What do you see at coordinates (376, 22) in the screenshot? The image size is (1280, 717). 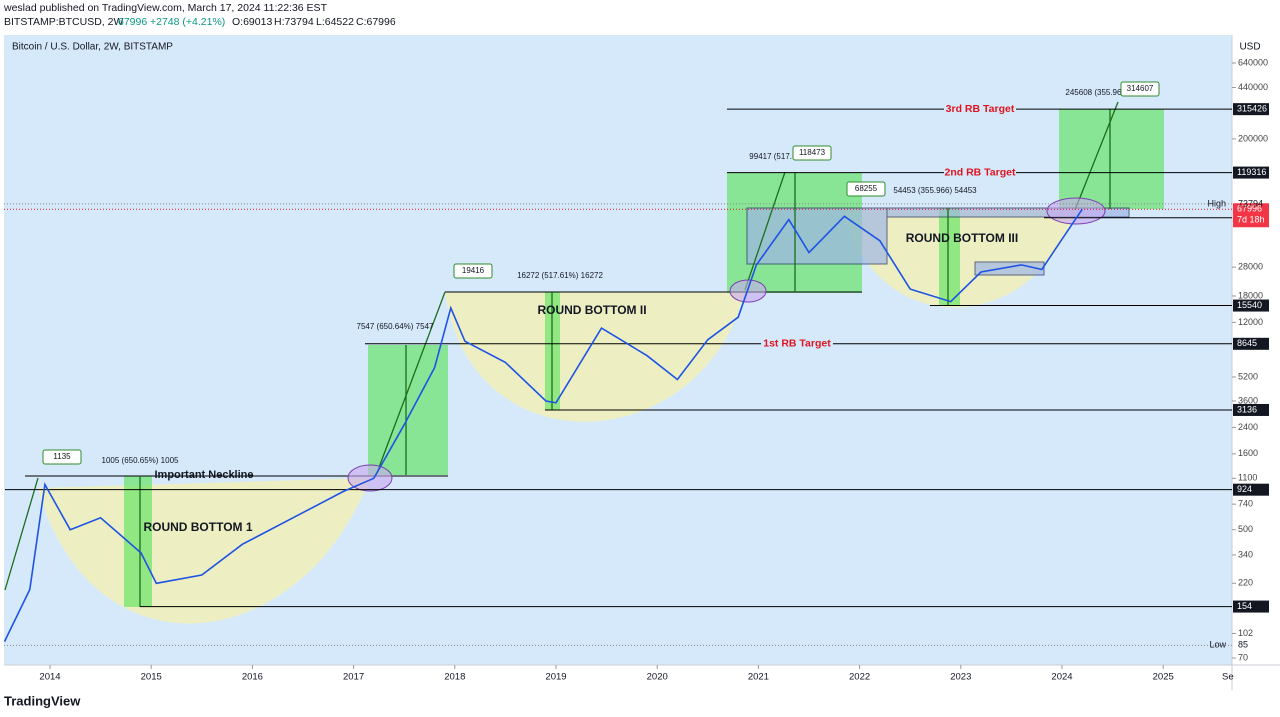 I see `ohlc-close: C:67996` at bounding box center [376, 22].